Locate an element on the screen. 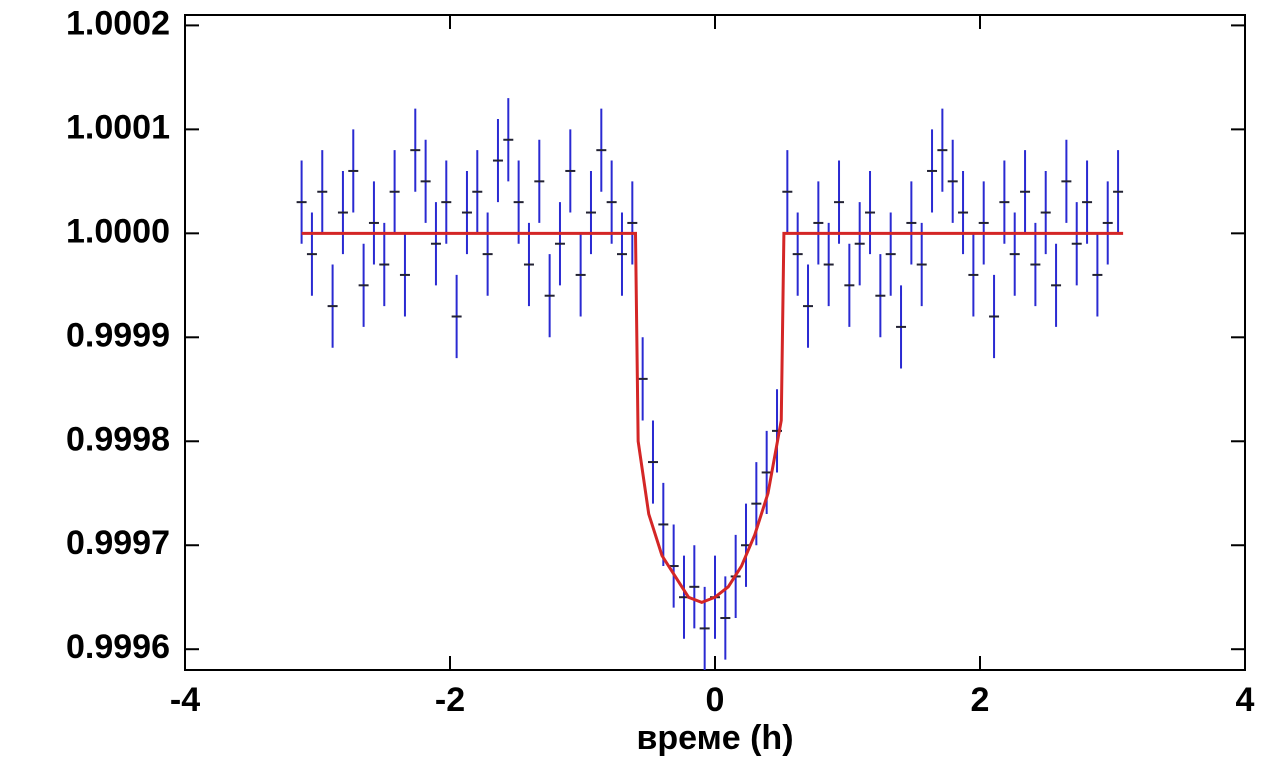 This screenshot has width=1267, height=762. x-tick-label: -4 is located at coordinates (185, 700).